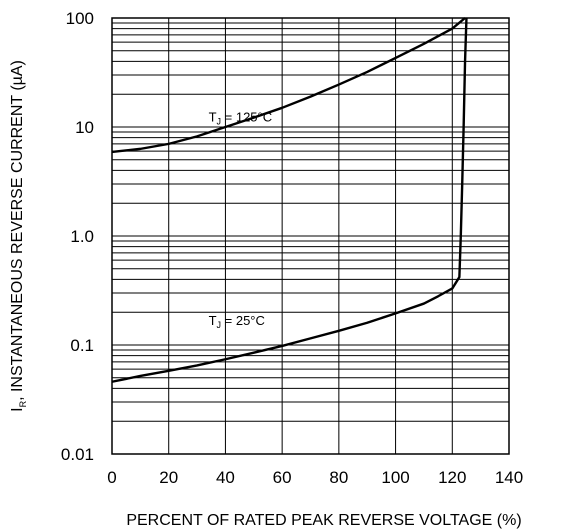 The height and width of the screenshot is (532, 586). What do you see at coordinates (315, 477) in the screenshot?
I see `x-tick-labels: 0 20 40 60 80 100 120 140` at bounding box center [315, 477].